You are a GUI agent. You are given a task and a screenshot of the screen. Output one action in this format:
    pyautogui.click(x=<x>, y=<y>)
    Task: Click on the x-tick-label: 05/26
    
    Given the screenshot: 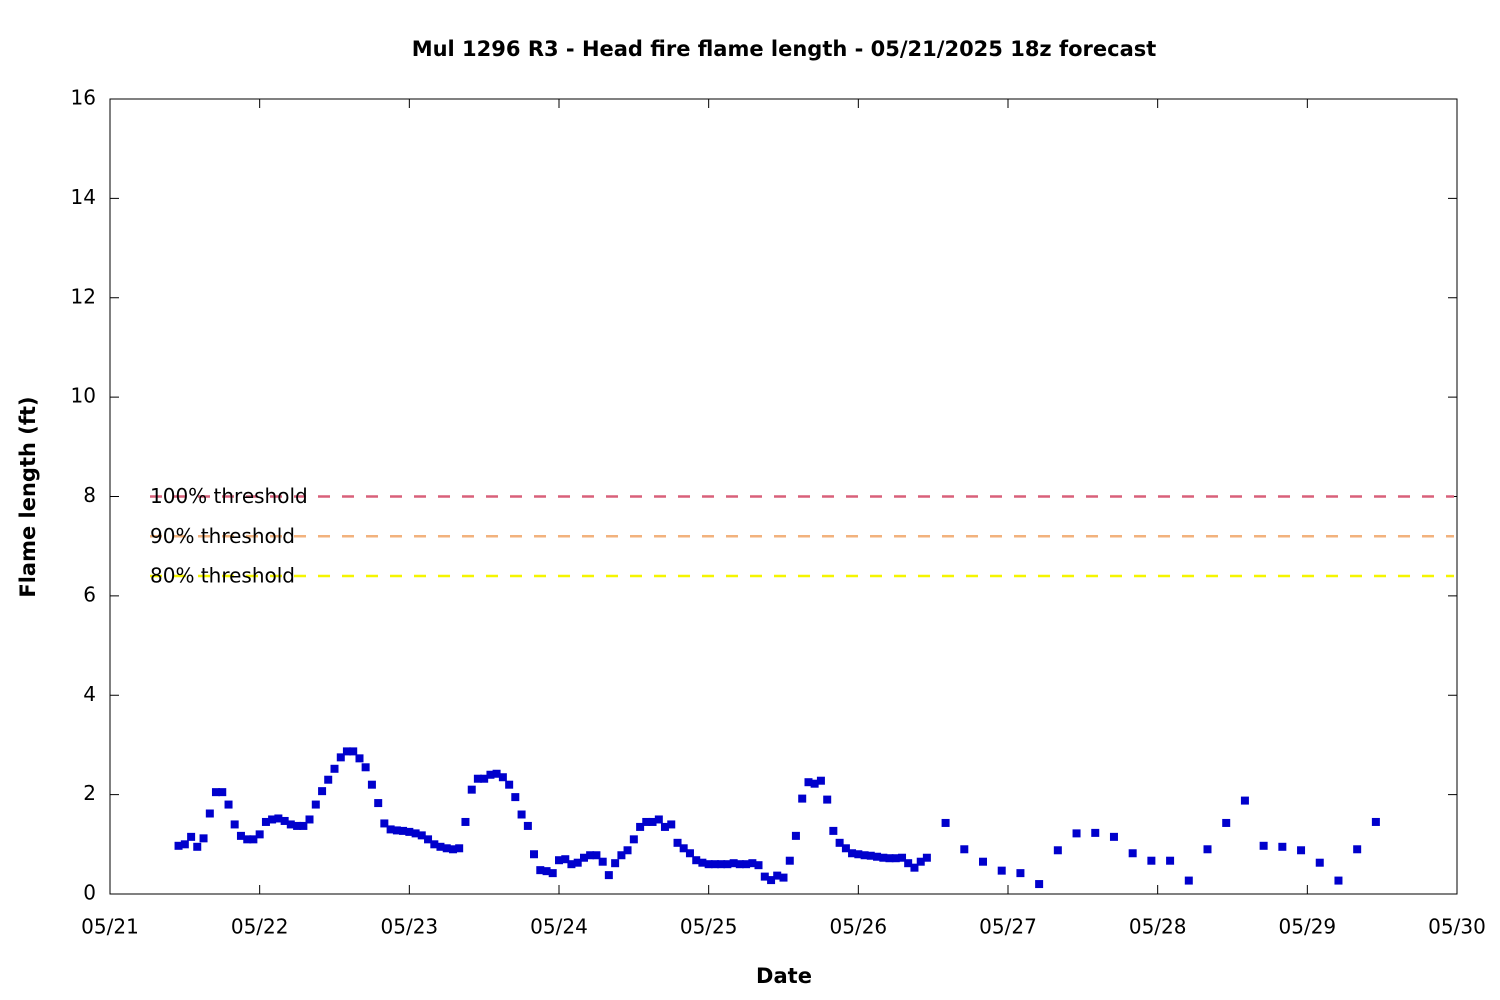 What is the action you would take?
    pyautogui.click(x=859, y=927)
    